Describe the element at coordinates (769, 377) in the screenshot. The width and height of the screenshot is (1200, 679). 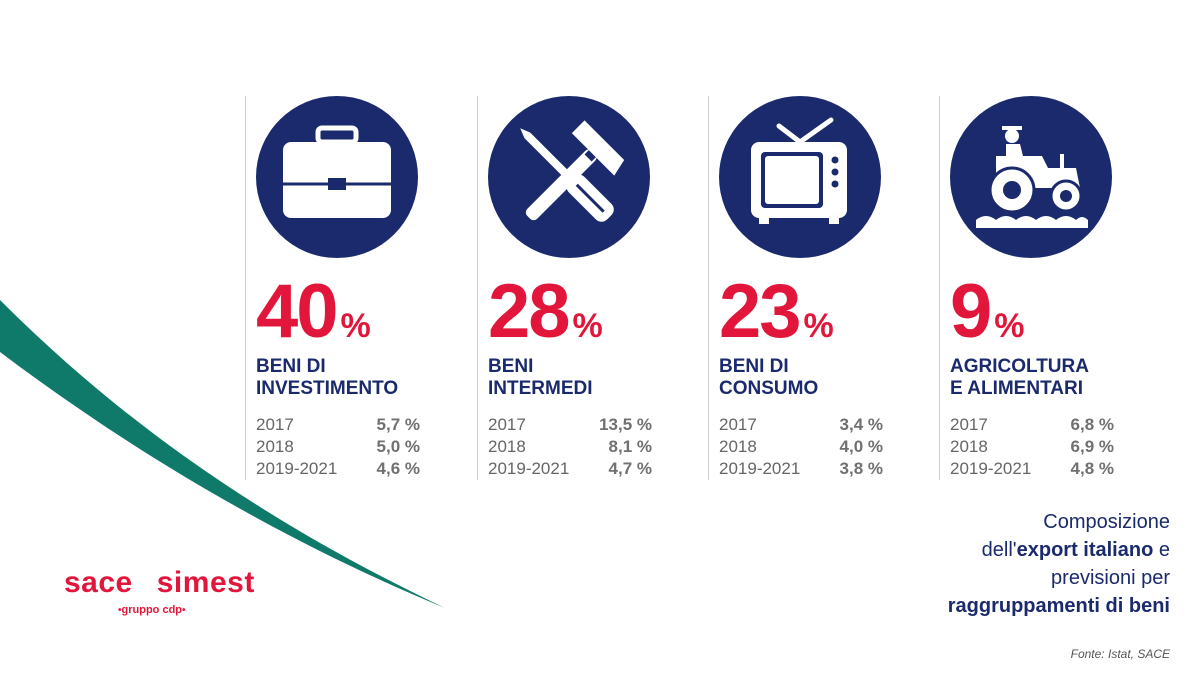
I see `category-label: BENI DI CONSUMO` at that location.